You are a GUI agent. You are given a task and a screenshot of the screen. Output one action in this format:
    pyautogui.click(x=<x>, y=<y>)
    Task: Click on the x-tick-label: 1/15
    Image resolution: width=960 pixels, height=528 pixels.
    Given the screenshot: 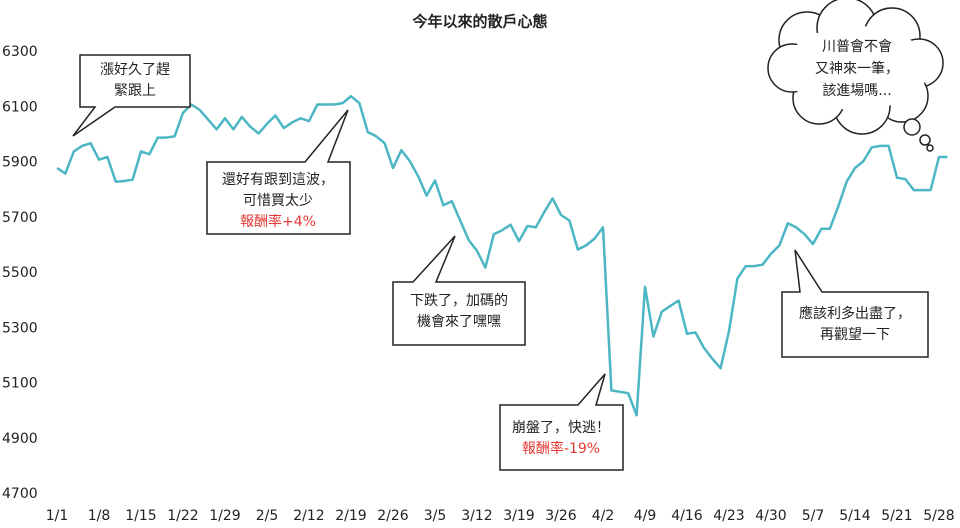 What is the action you would take?
    pyautogui.click(x=140, y=516)
    